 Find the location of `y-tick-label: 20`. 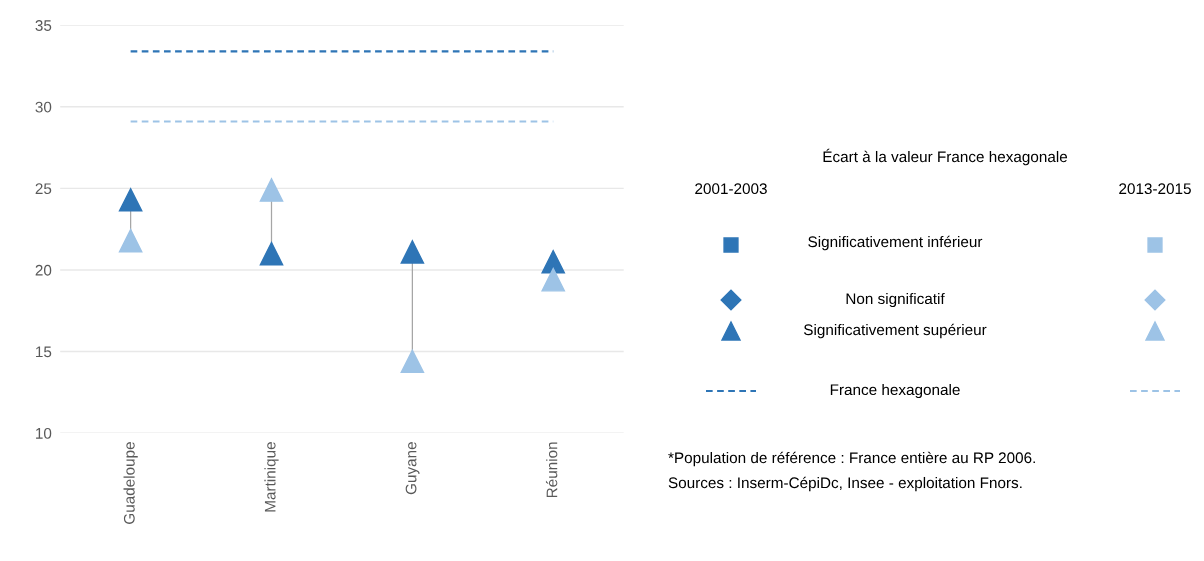

y-tick-label: 20 is located at coordinates (43, 270).